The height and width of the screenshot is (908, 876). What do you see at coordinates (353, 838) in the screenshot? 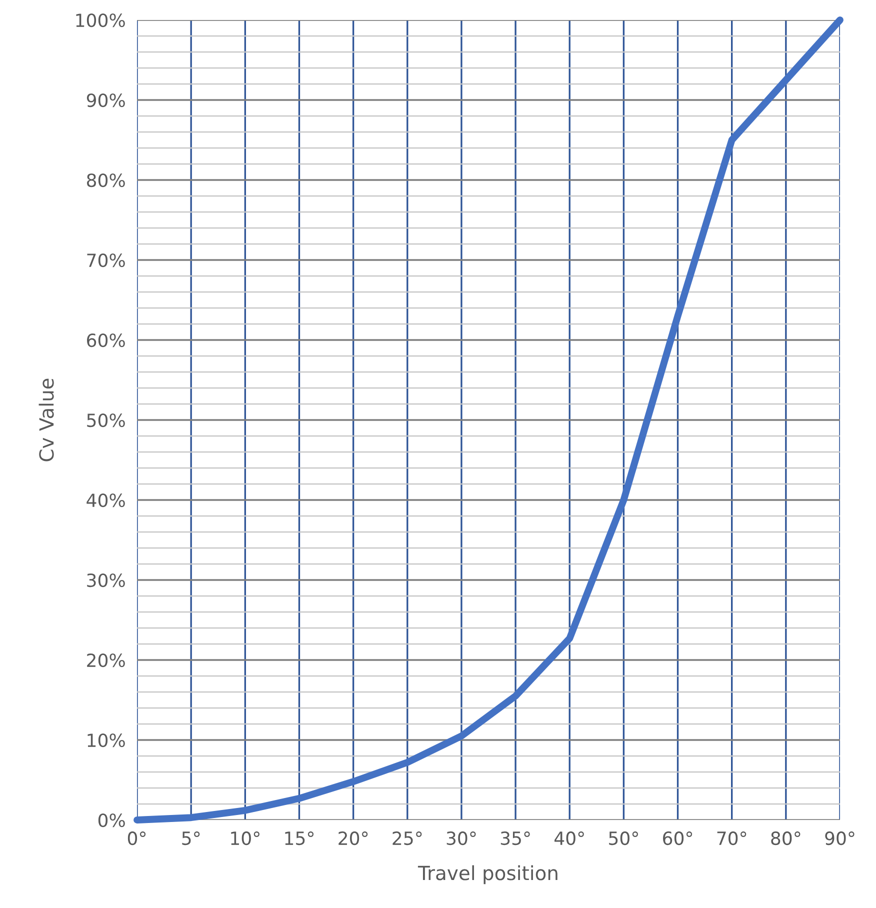
I see `x-tick-label: 20°` at bounding box center [353, 838].